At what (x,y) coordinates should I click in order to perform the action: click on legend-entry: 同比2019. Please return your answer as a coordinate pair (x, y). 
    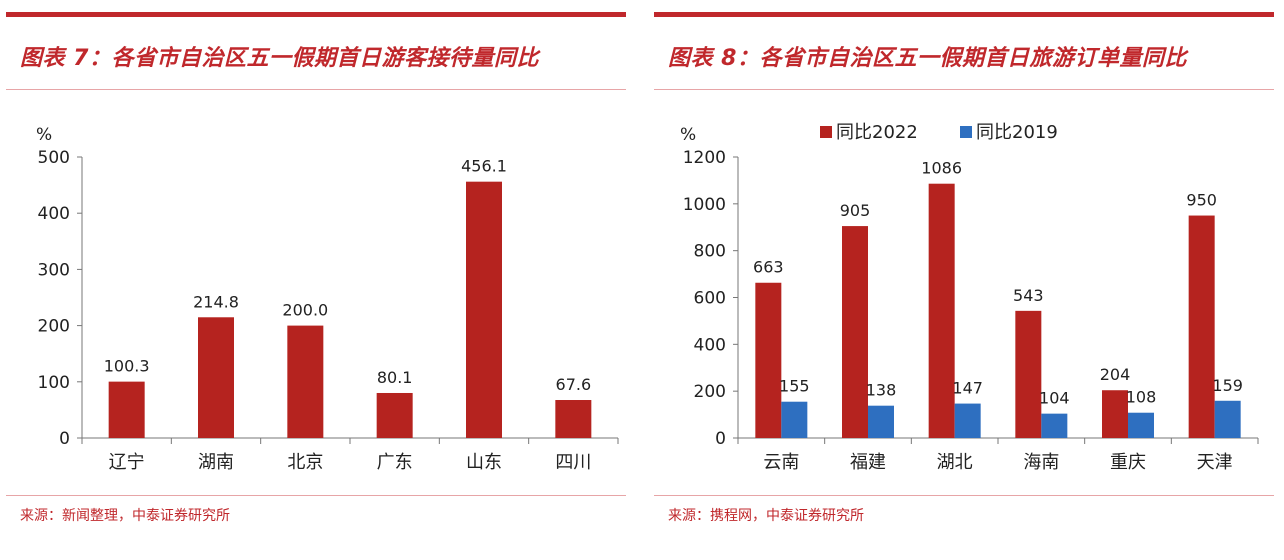
    Looking at the image, I should click on (1017, 132).